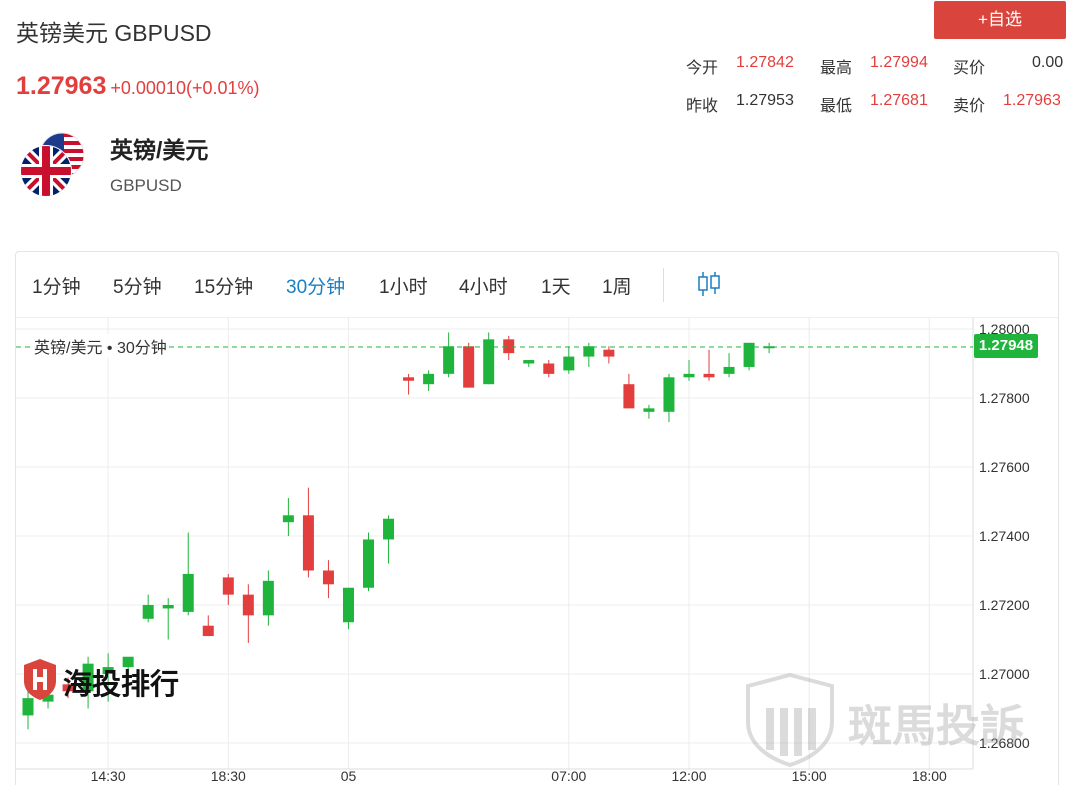 The width and height of the screenshot is (1068, 785). I want to click on tab-1day: 1天, so click(556, 287).